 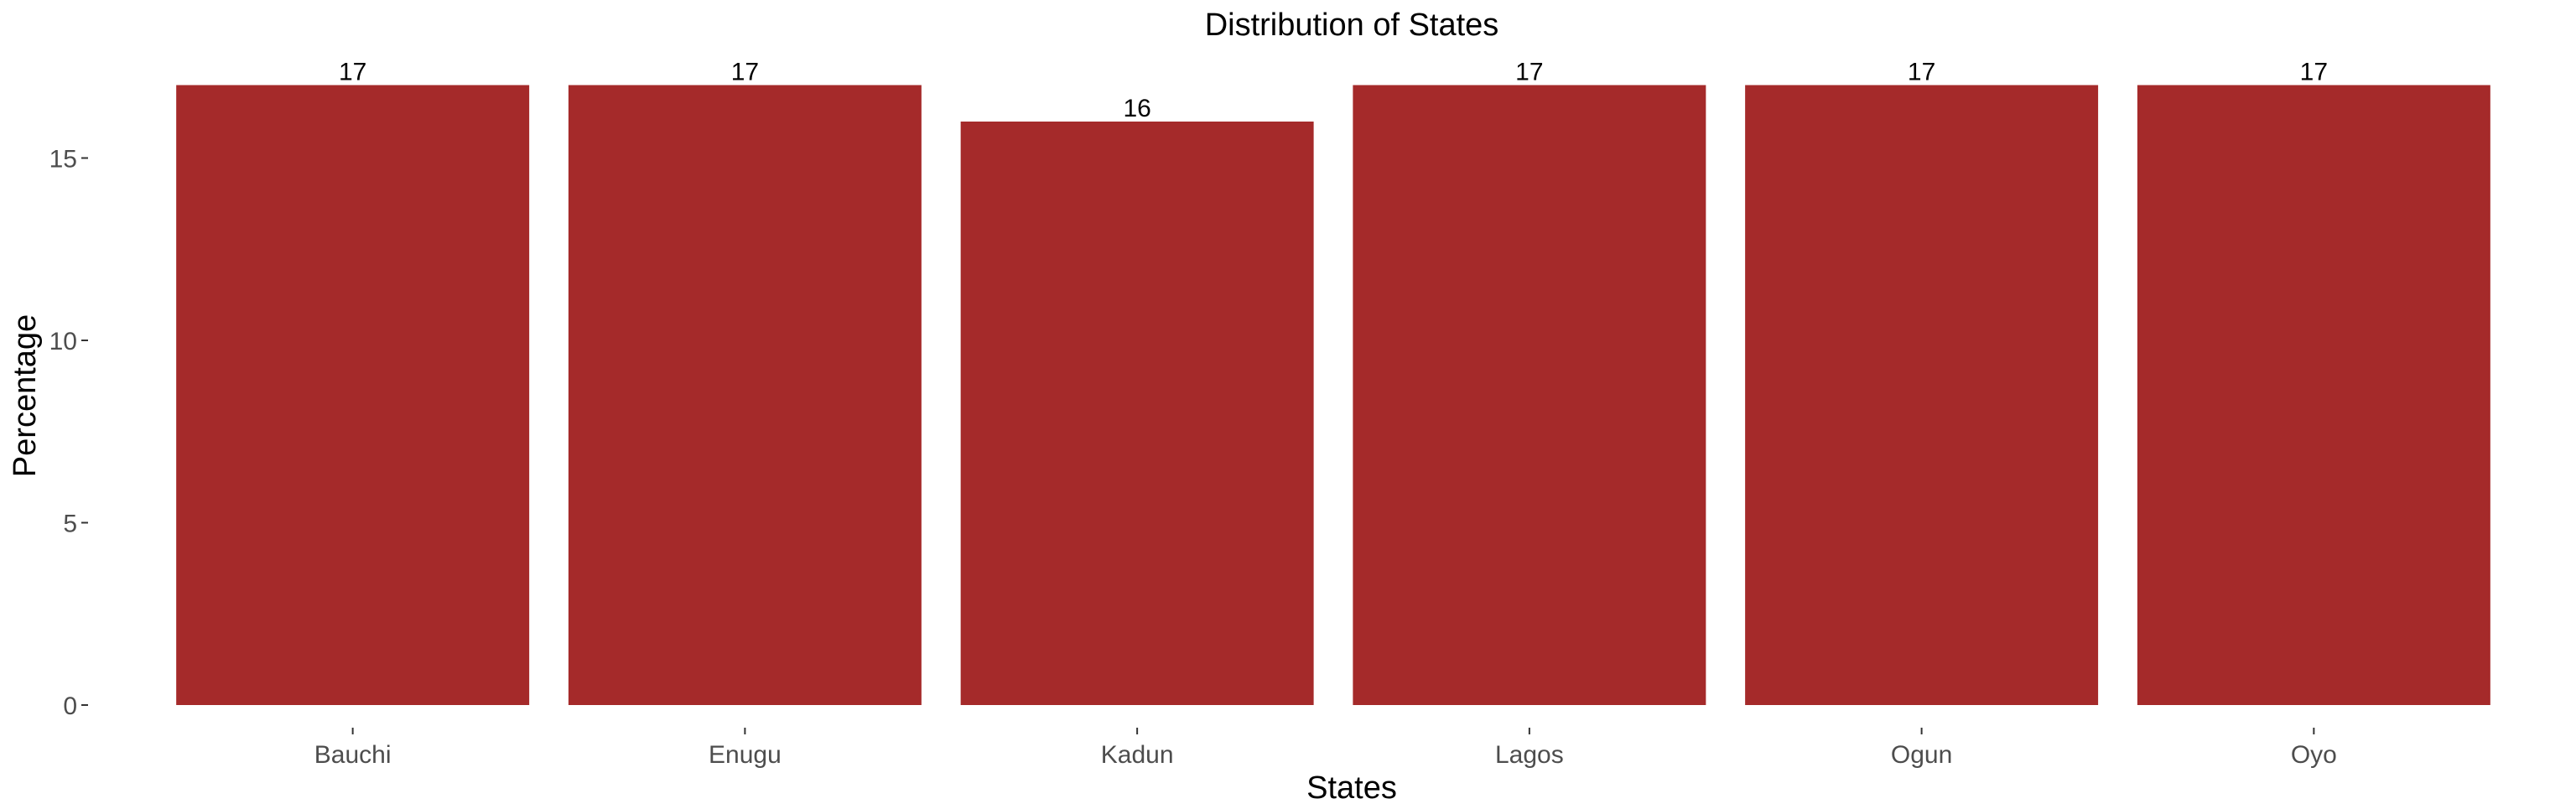 What do you see at coordinates (745, 395) in the screenshot?
I see `bar-enugu` at bounding box center [745, 395].